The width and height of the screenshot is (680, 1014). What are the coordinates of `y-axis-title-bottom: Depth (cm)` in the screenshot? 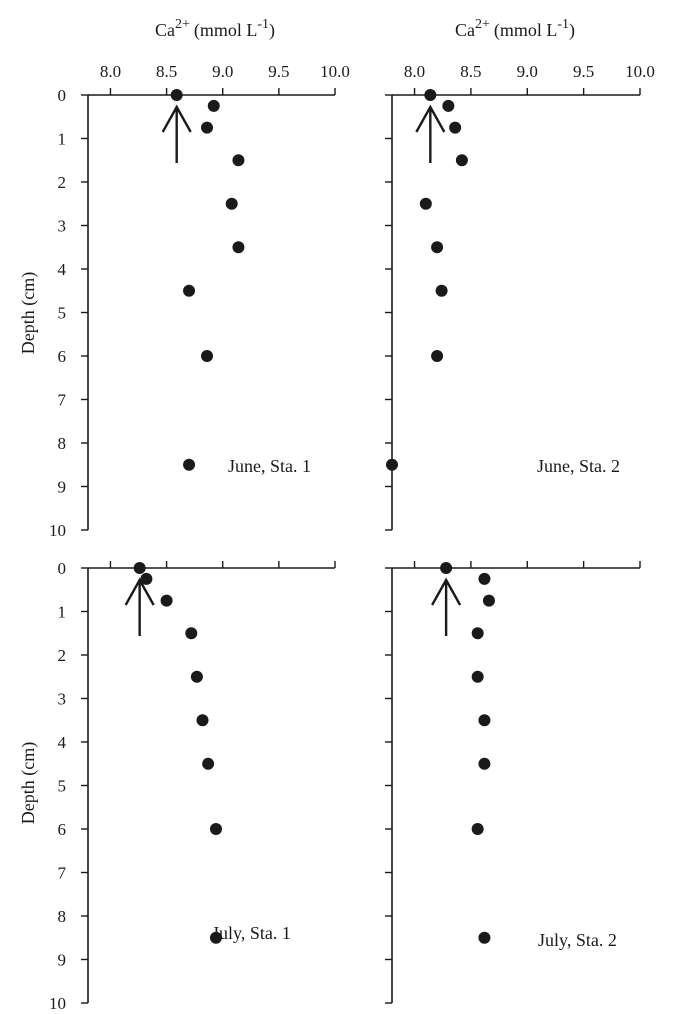 It's located at (28, 783).